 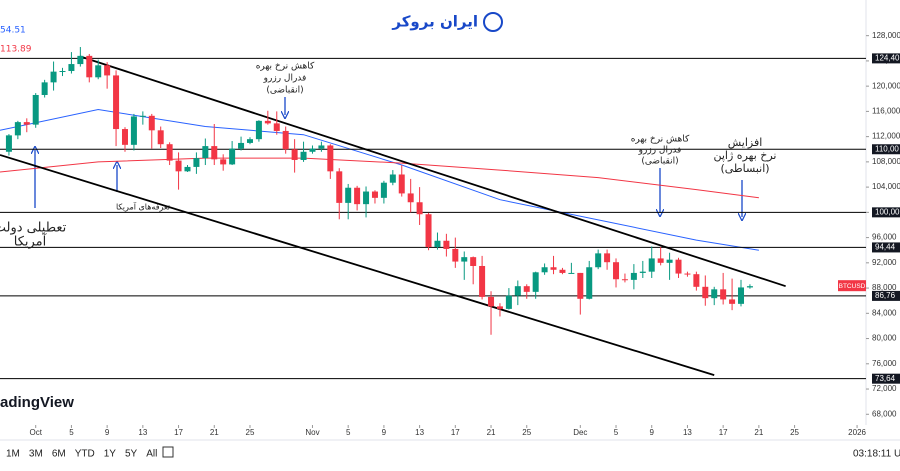 What do you see at coordinates (285, 79) in the screenshot?
I see `annotation: فدرال رزرو` at bounding box center [285, 79].